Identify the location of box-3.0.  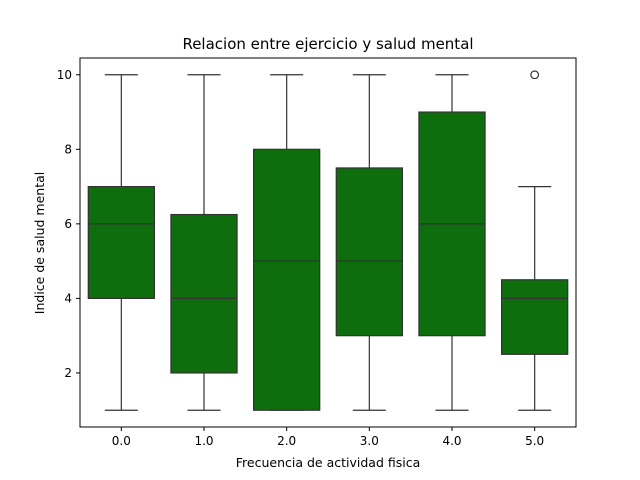
(369, 252).